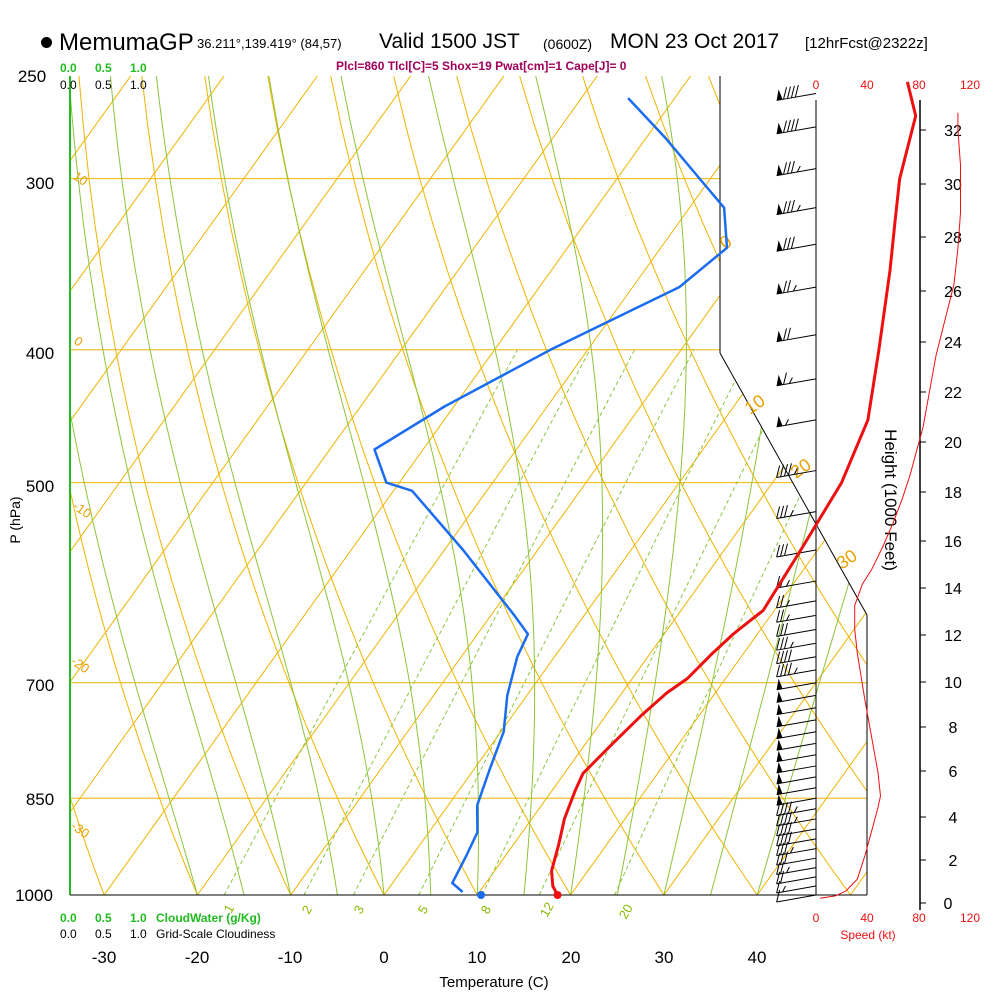 This screenshot has height=1000, width=1000. I want to click on mixing-ratio-labels: 1 2 3 5 8 12 20, so click(428, 910).